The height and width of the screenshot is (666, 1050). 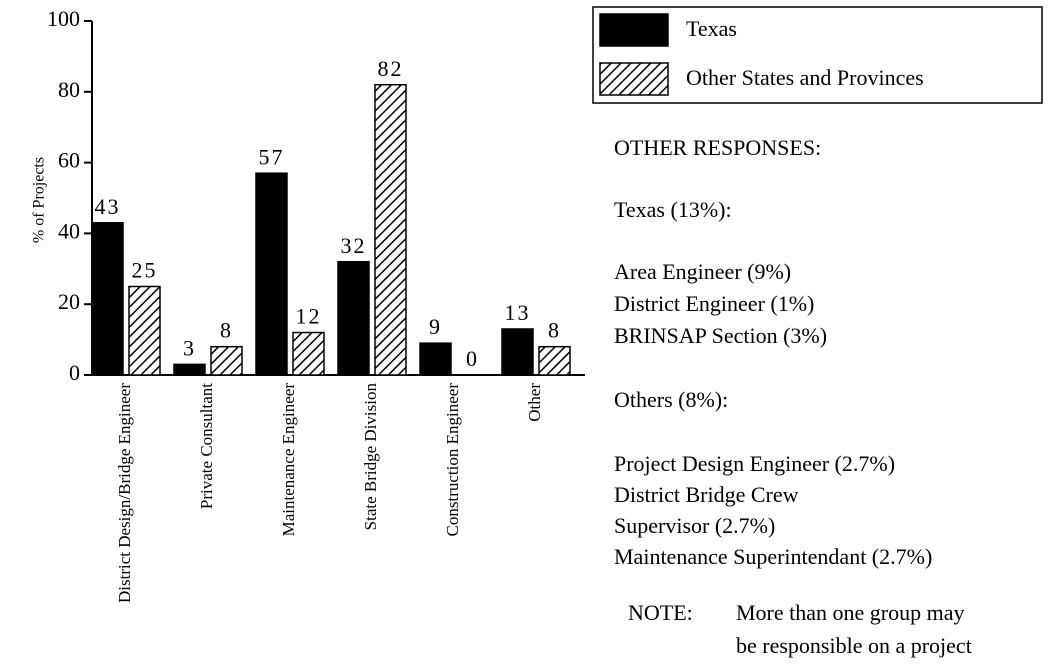 What do you see at coordinates (435, 326) in the screenshot?
I see `data-label: 9` at bounding box center [435, 326].